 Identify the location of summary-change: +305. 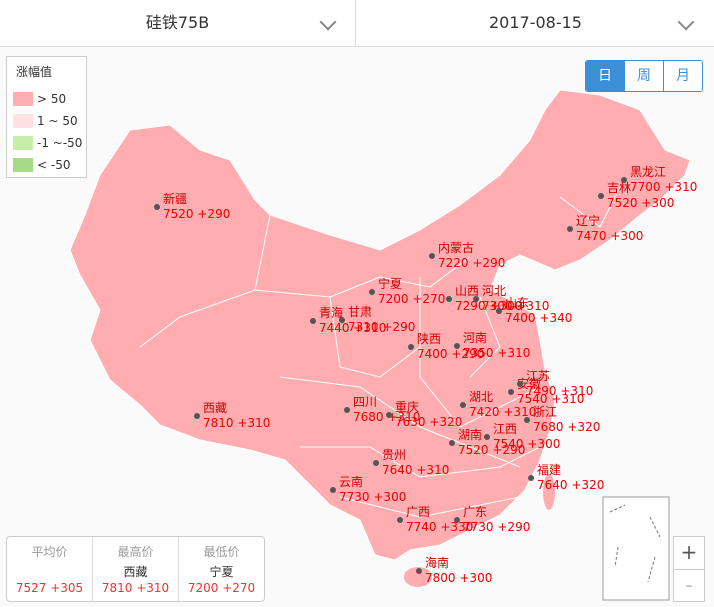
(67, 588).